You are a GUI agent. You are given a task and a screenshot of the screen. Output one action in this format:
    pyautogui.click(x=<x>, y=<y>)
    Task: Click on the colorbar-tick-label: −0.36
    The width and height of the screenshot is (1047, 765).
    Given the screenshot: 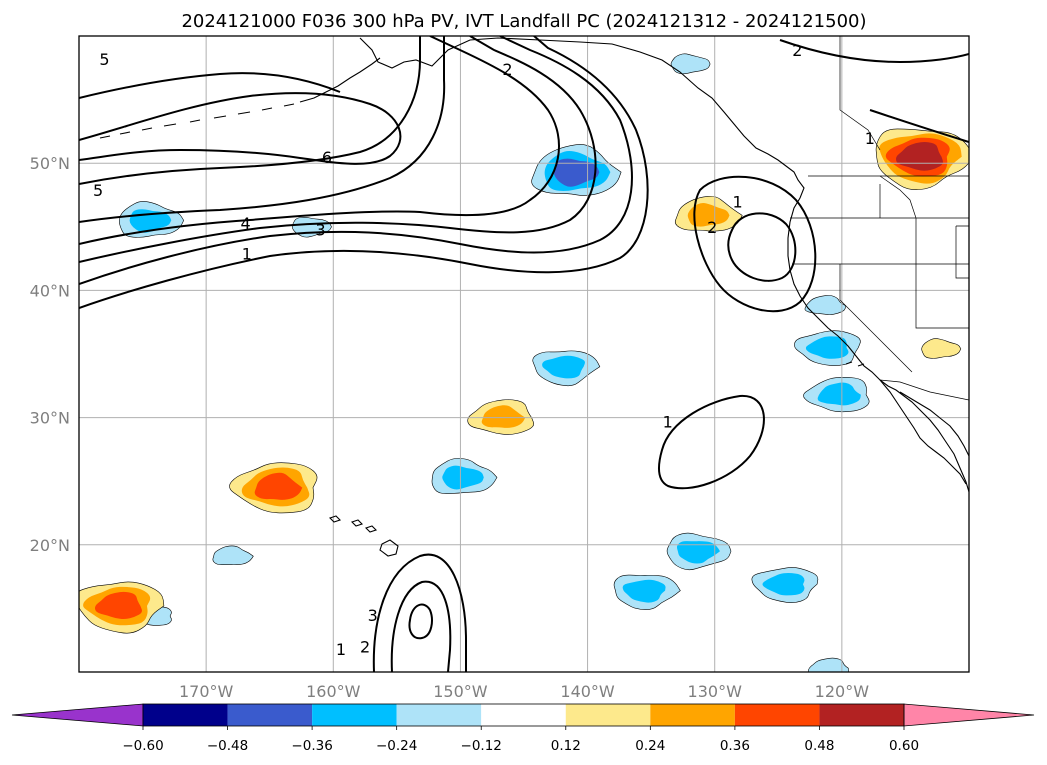 What is the action you would take?
    pyautogui.click(x=311, y=746)
    